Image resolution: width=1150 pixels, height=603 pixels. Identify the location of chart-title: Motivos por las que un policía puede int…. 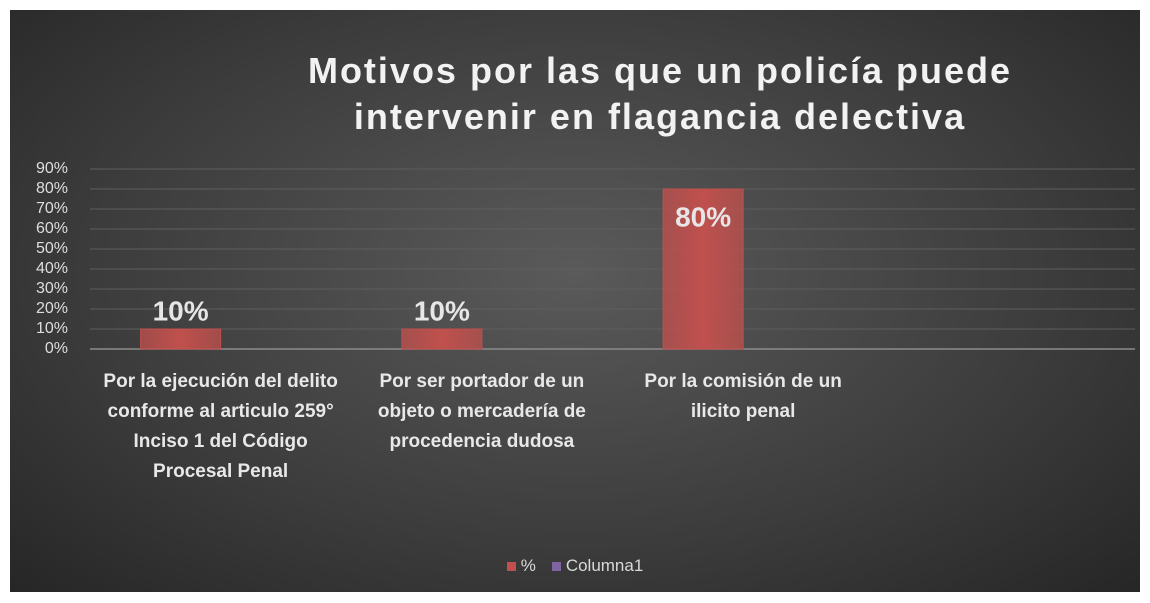
(660, 93).